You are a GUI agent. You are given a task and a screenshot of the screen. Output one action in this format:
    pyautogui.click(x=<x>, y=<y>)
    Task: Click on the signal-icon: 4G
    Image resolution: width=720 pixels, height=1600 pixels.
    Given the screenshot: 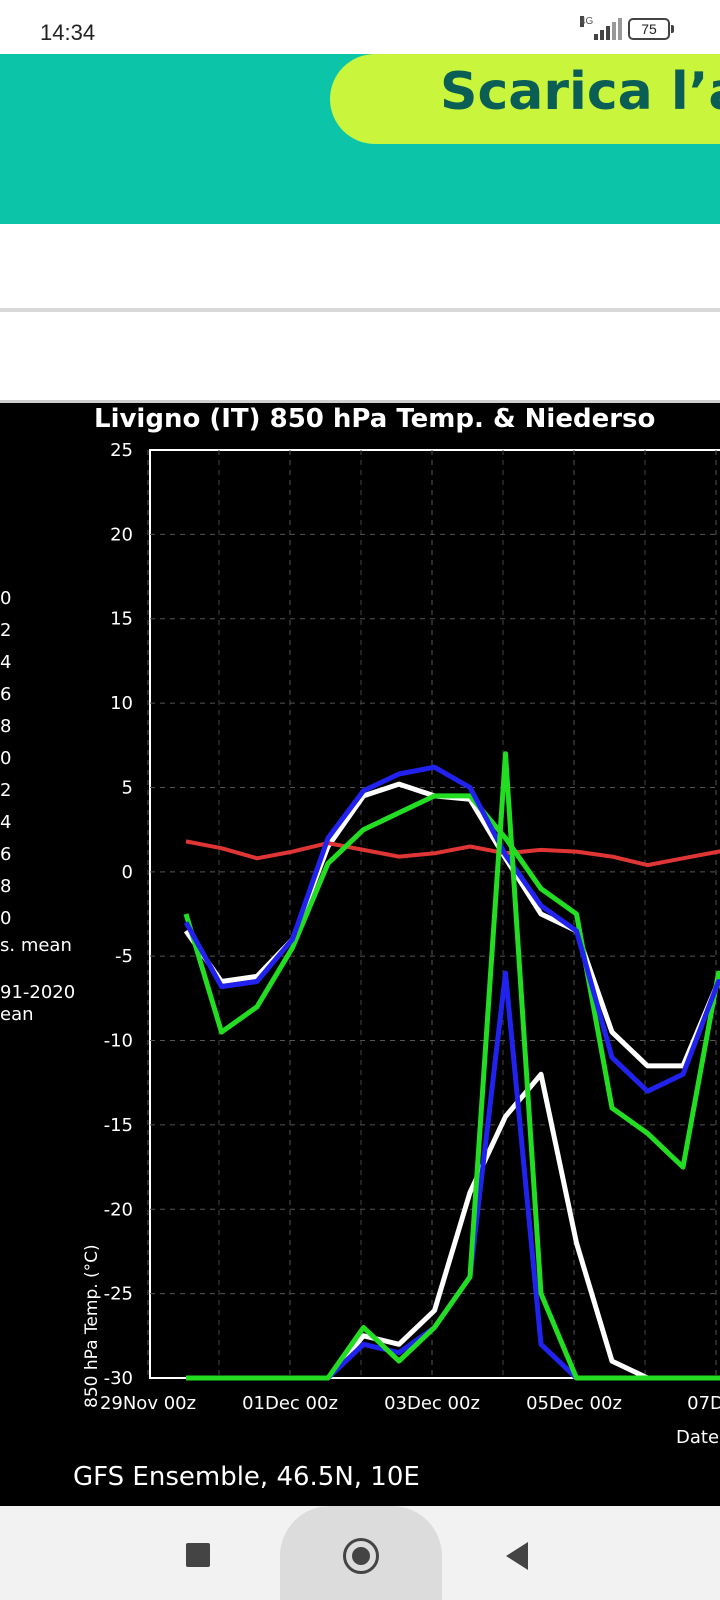 What is the action you would take?
    pyautogui.click(x=601, y=28)
    